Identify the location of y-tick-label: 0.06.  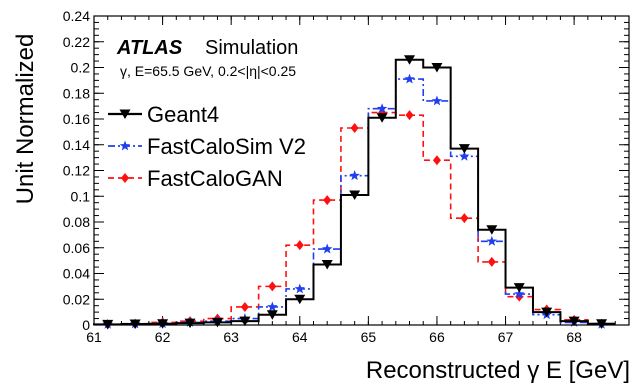
(76, 248).